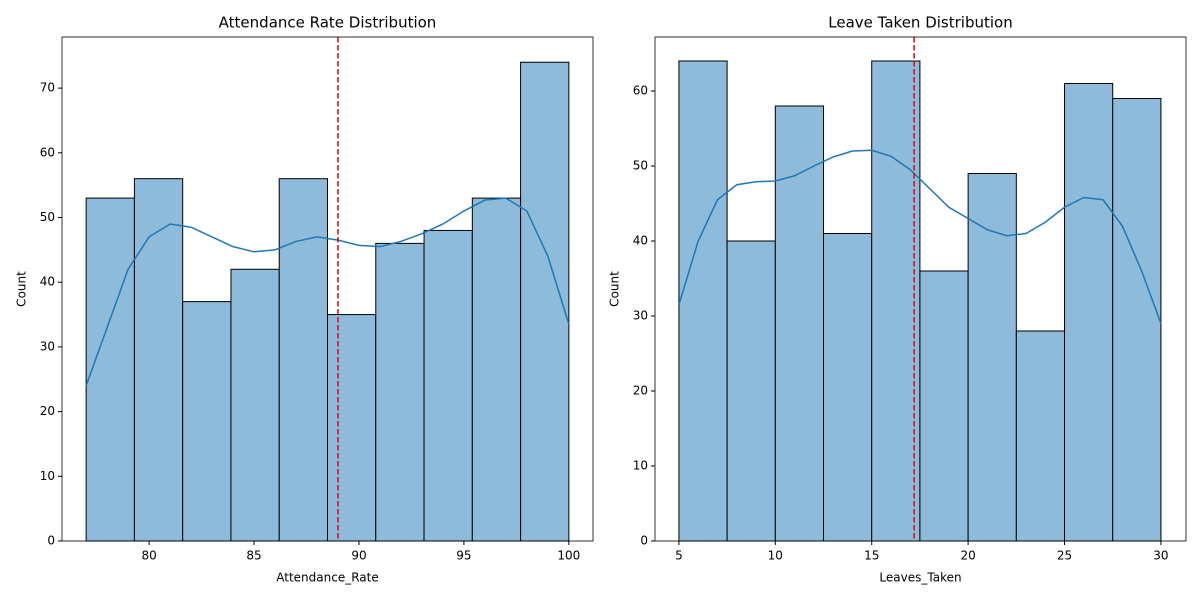 The height and width of the screenshot is (600, 1200). I want to click on x-axis-label: Attendance_Rate, so click(327, 578).